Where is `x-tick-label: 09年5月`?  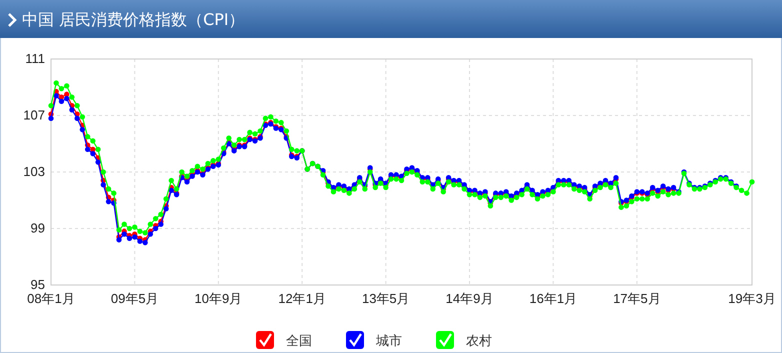 x-tick-label: 09年5月 is located at coordinates (134, 298).